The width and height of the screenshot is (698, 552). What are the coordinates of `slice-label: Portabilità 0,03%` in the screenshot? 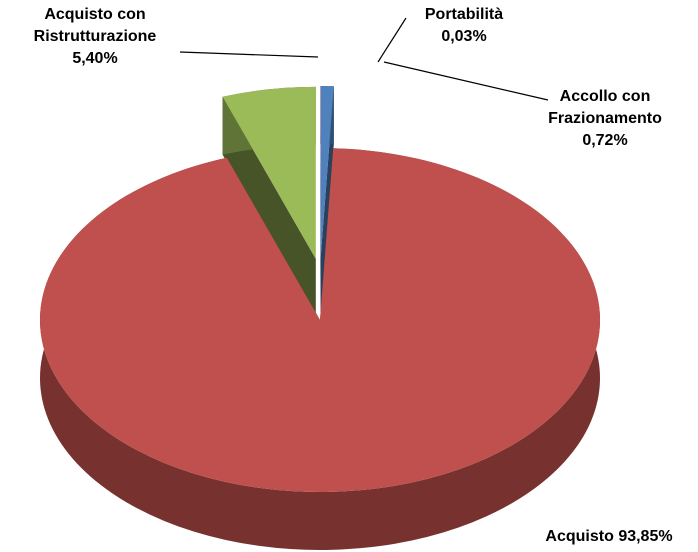 It's located at (464, 26).